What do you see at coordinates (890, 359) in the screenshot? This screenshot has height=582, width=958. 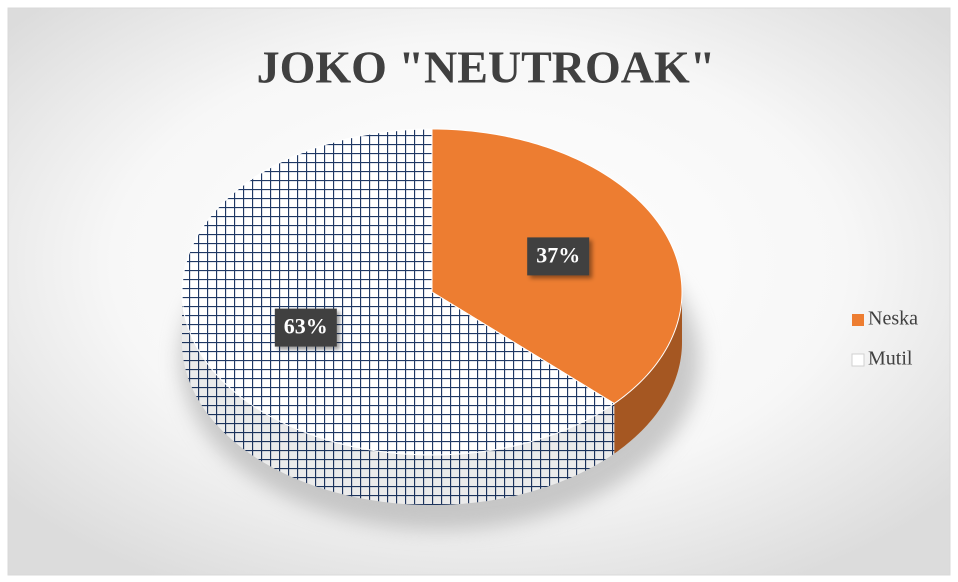 I see `legend-label: Mutil` at bounding box center [890, 359].